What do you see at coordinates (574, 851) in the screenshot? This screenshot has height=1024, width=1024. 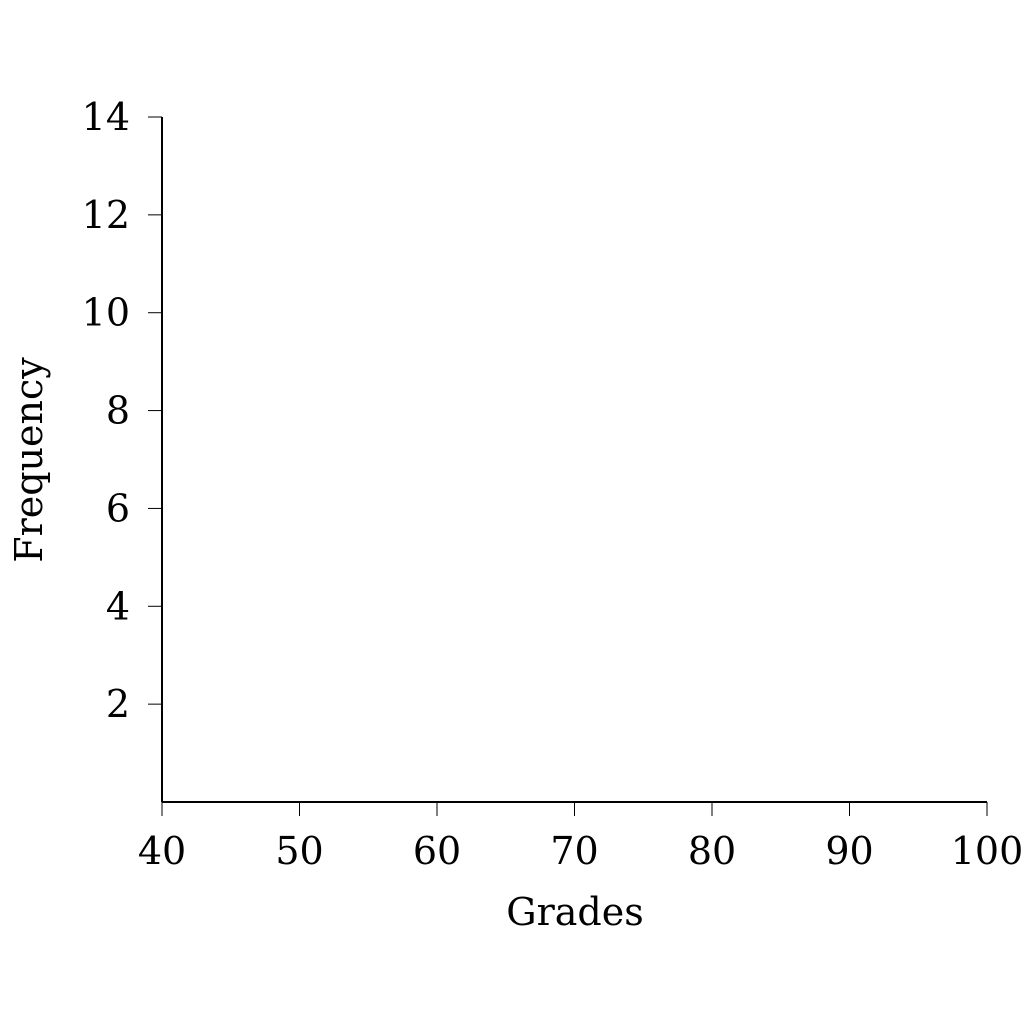 I see `x-tick-label: 70` at bounding box center [574, 851].